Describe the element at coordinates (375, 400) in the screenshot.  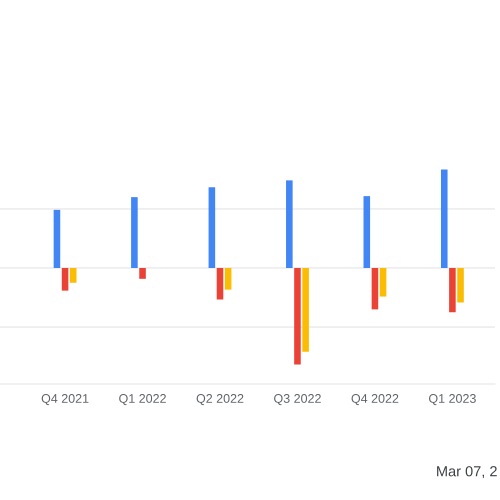
I see `x-tick-label: Q4 2022` at that location.